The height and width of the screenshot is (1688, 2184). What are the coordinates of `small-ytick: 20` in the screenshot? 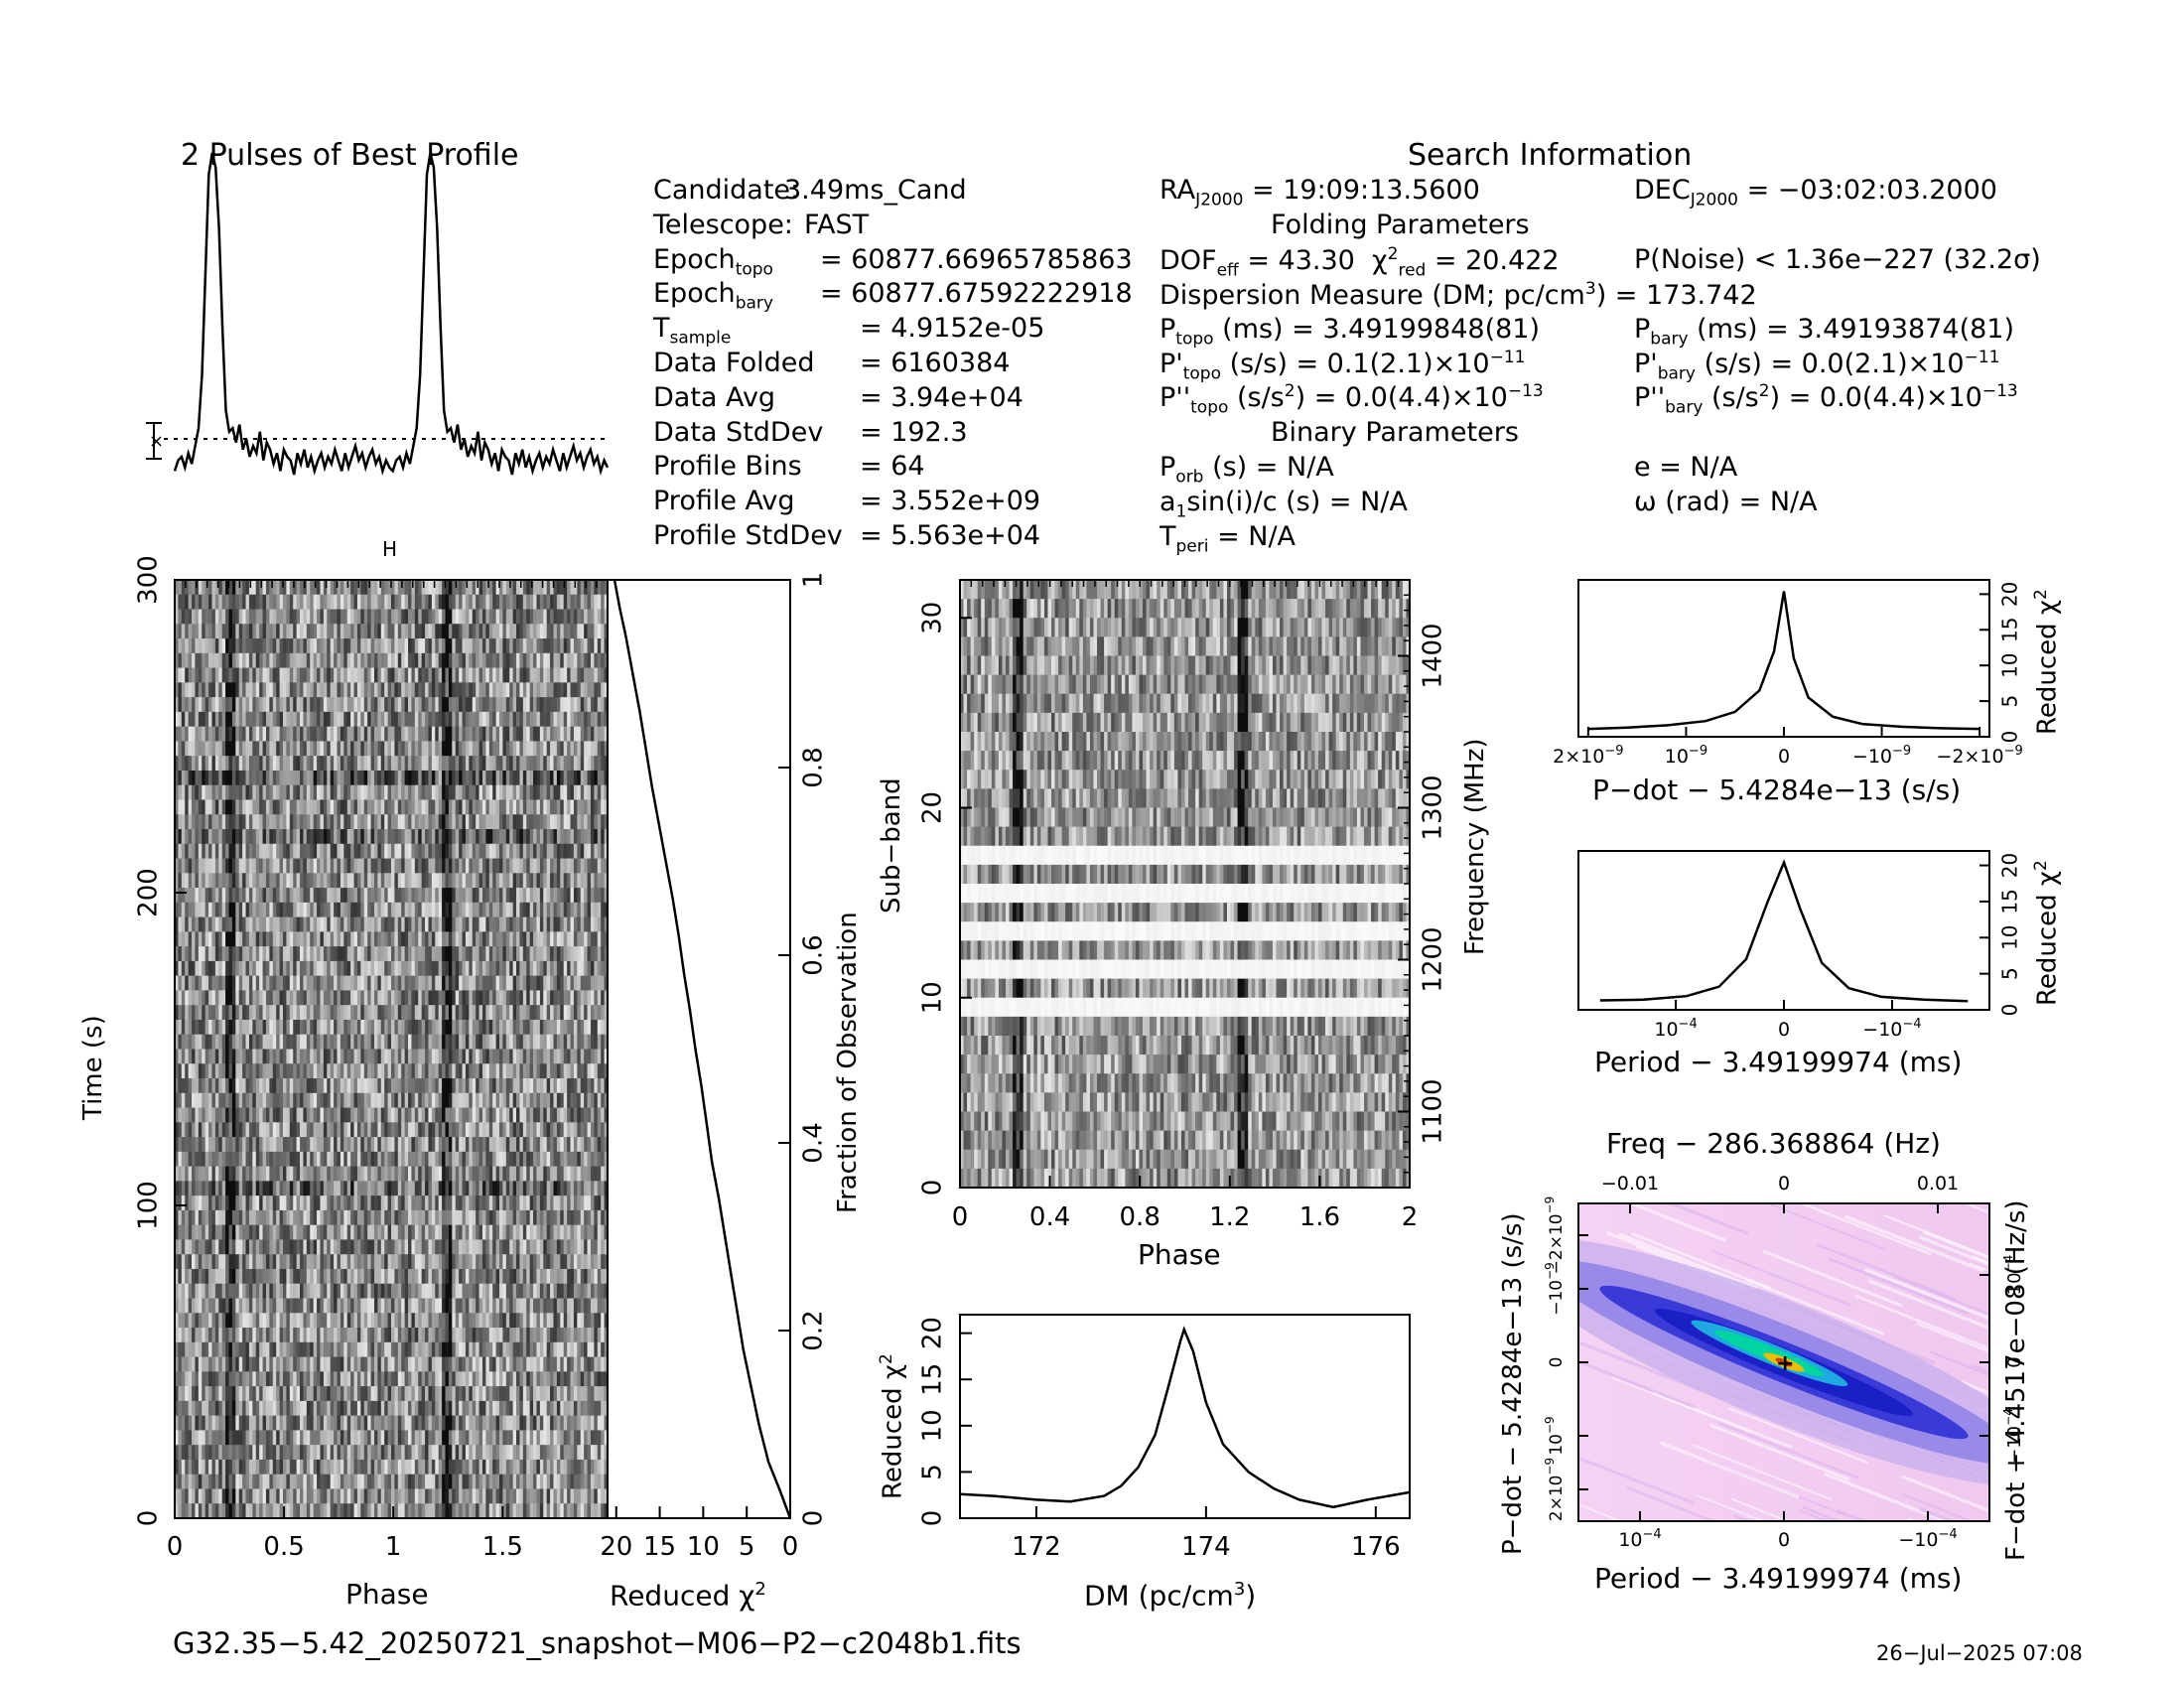 It's located at (2010, 865).